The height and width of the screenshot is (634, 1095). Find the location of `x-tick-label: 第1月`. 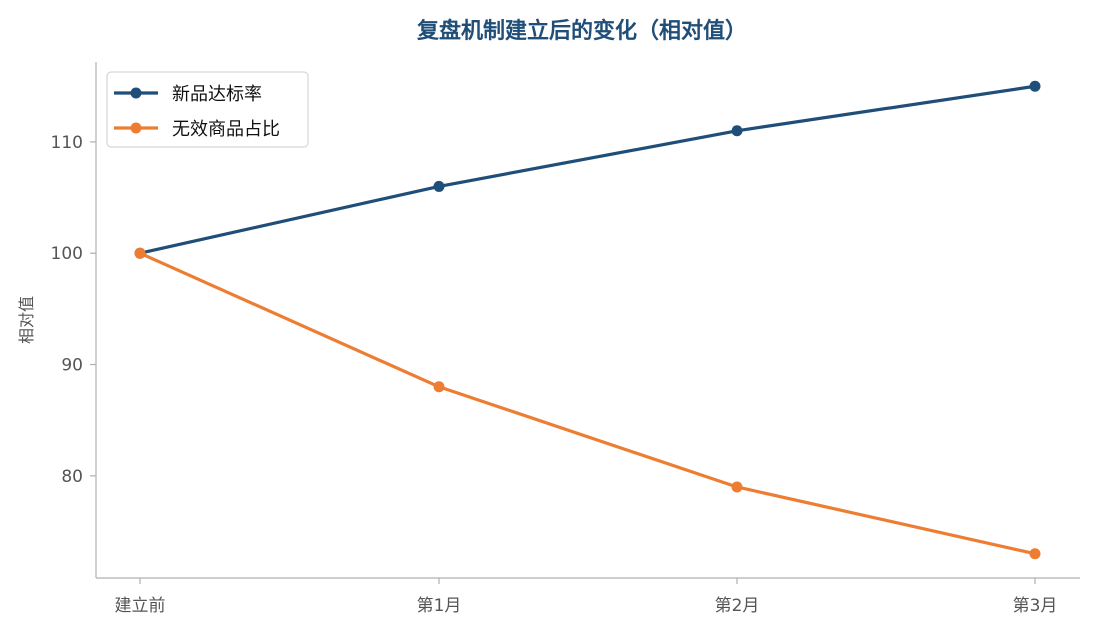

x-tick-label: 第1月 is located at coordinates (439, 606).